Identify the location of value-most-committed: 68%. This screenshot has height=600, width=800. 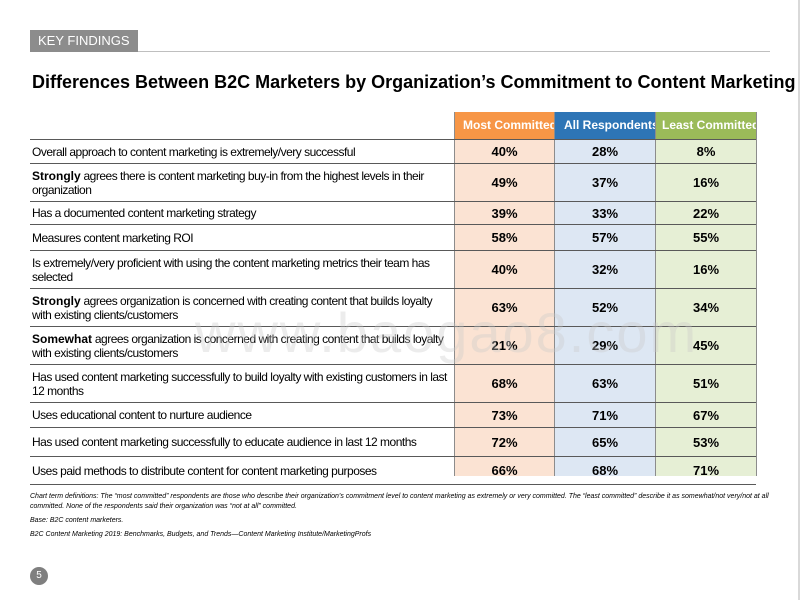
(504, 383).